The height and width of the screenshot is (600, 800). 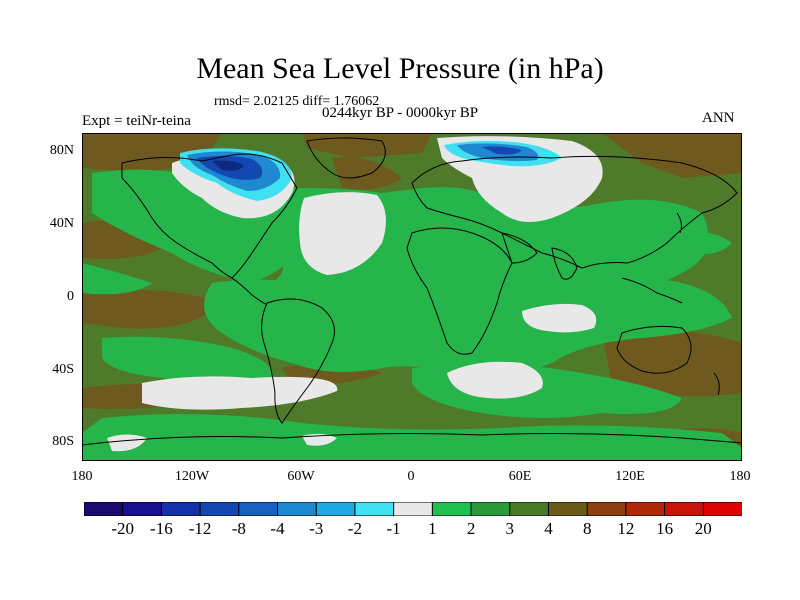 What do you see at coordinates (161, 528) in the screenshot?
I see `colorbar-label: -16` at bounding box center [161, 528].